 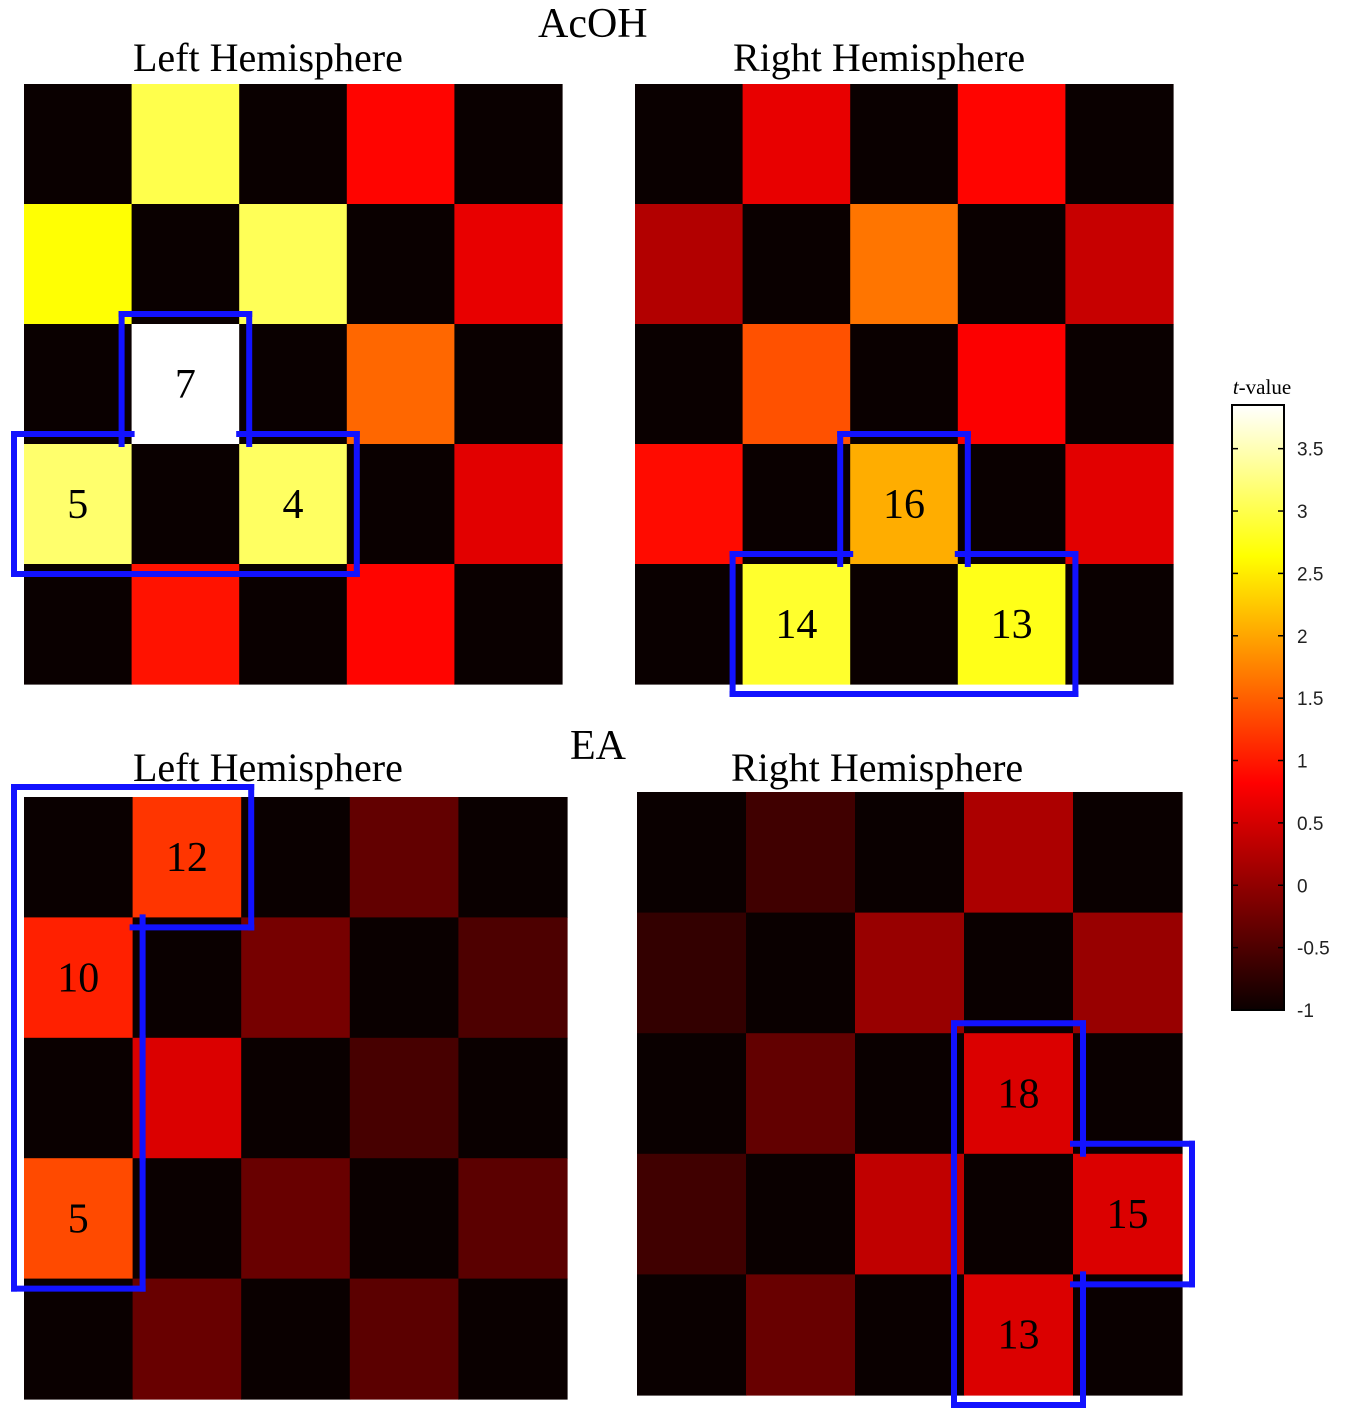 I want to click on cell-label: 7, so click(x=185, y=385).